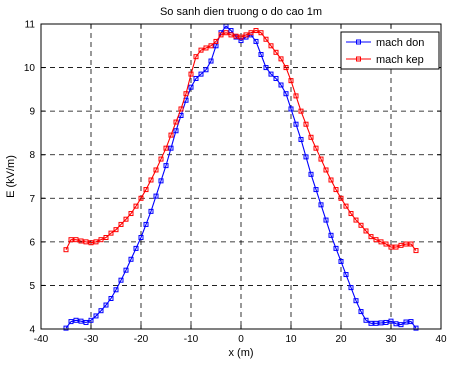 The height and width of the screenshot is (365, 462). Describe the element at coordinates (32, 199) in the screenshot. I see `y-tick-label: 7` at that location.